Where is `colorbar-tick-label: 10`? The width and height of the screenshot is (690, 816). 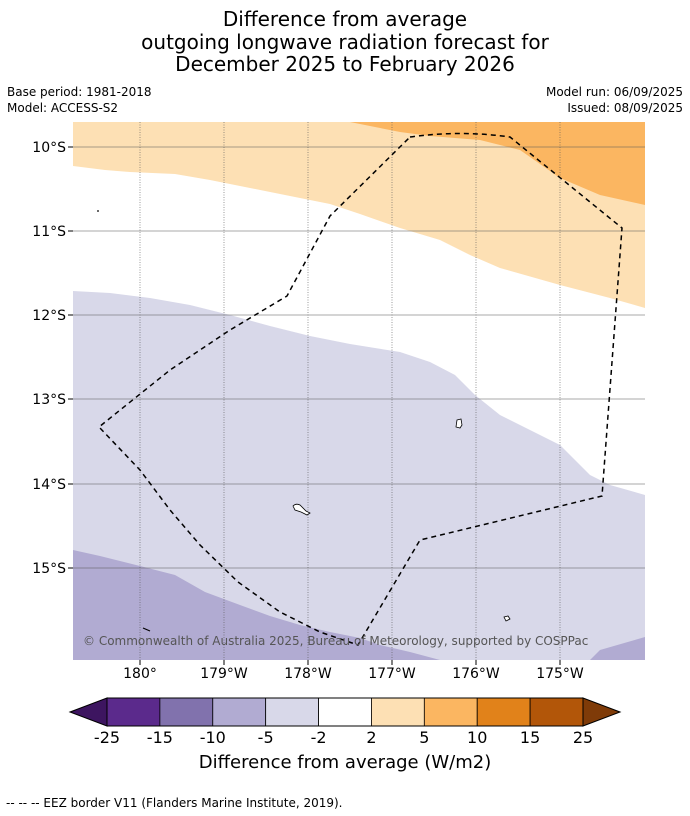 colorbar-tick-label: 10 is located at coordinates (477, 737).